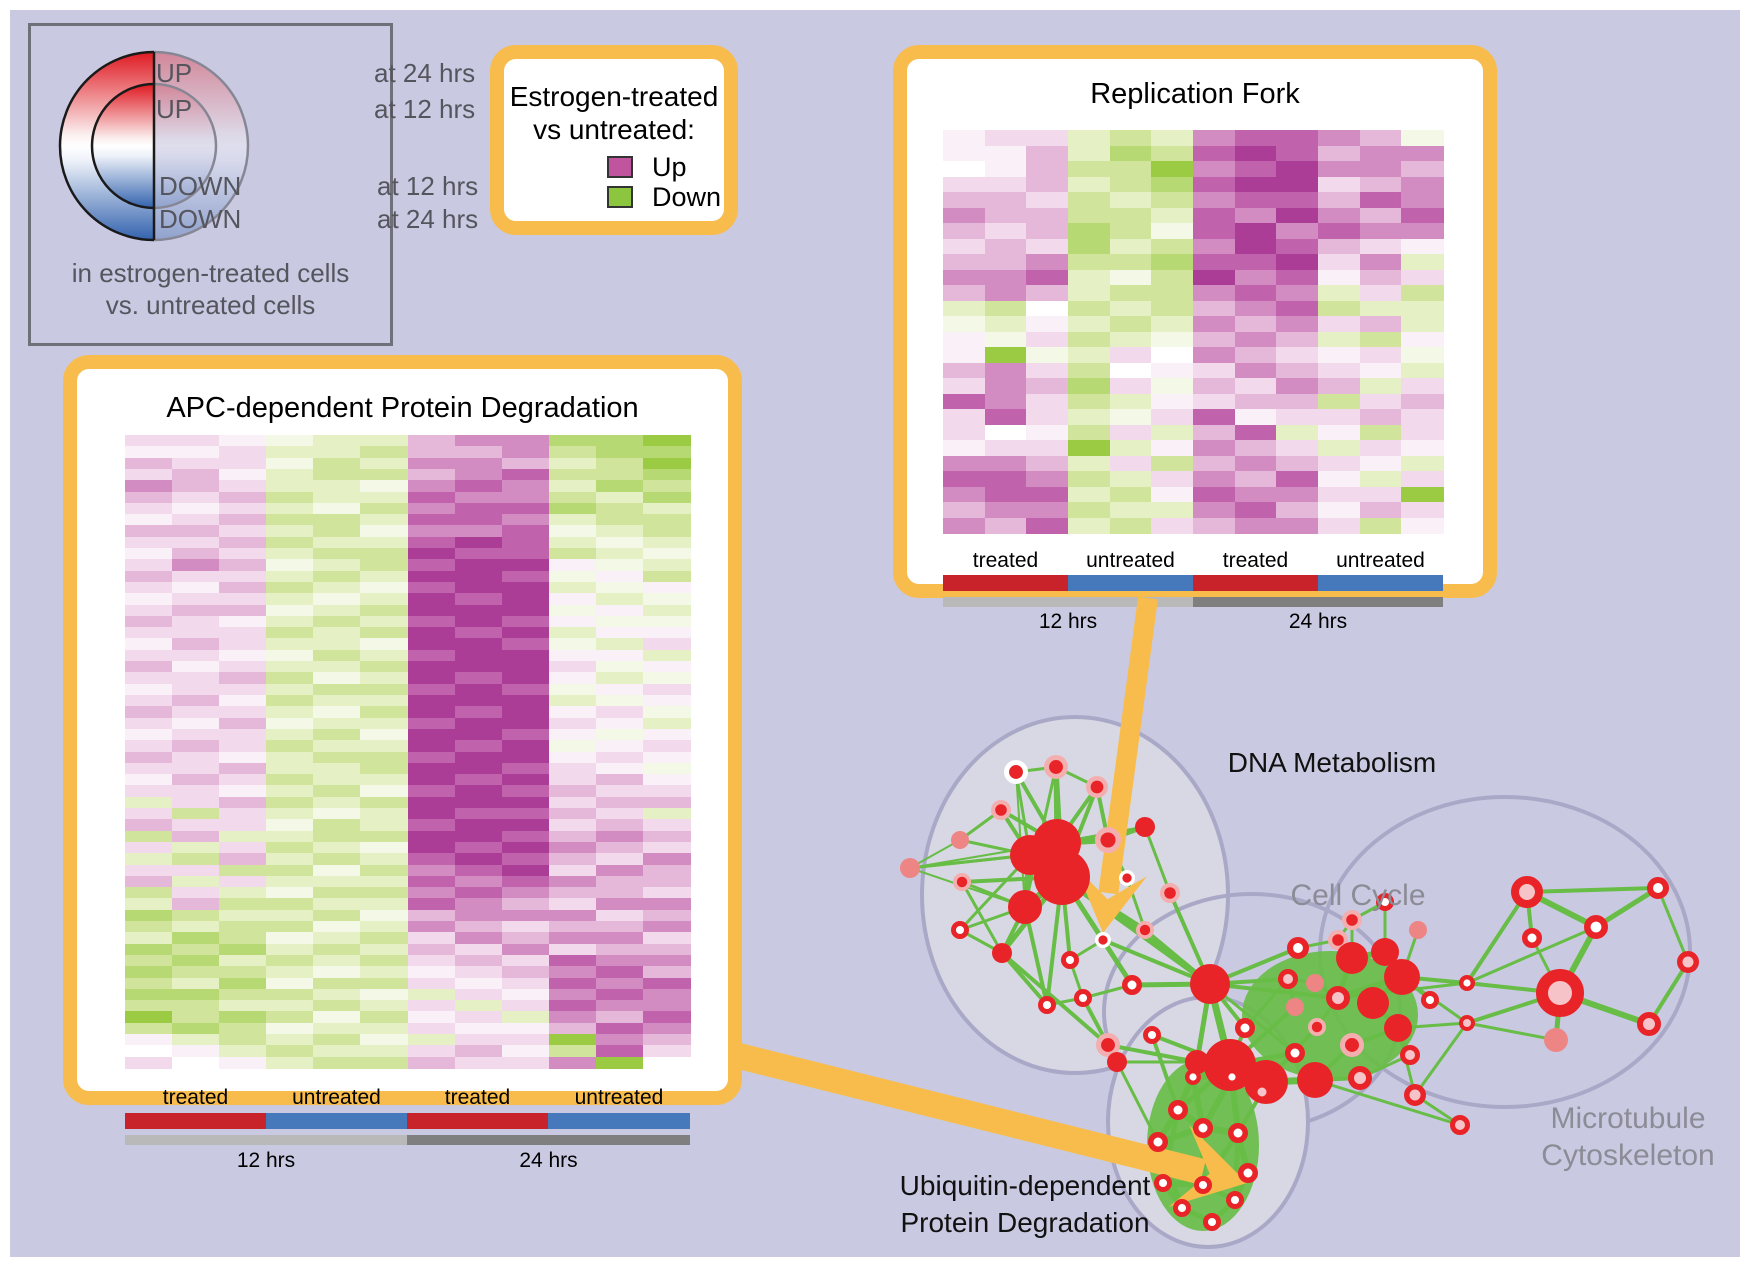 The height and width of the screenshot is (1279, 1750). Describe the element at coordinates (960, 840) in the screenshot. I see `gene-node-d4` at that location.